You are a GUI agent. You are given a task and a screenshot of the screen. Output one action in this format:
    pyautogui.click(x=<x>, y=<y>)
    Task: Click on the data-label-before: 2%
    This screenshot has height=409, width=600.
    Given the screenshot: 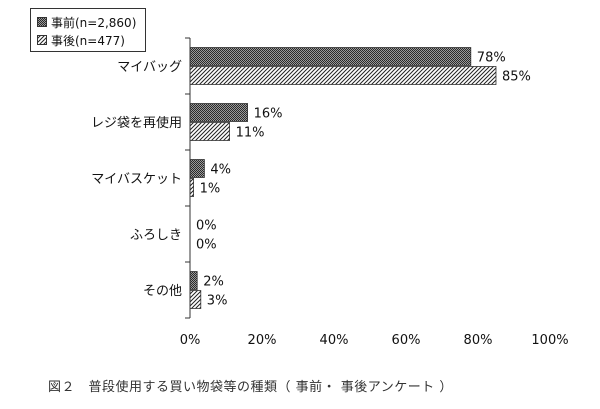 What is the action you would take?
    pyautogui.click(x=213, y=282)
    